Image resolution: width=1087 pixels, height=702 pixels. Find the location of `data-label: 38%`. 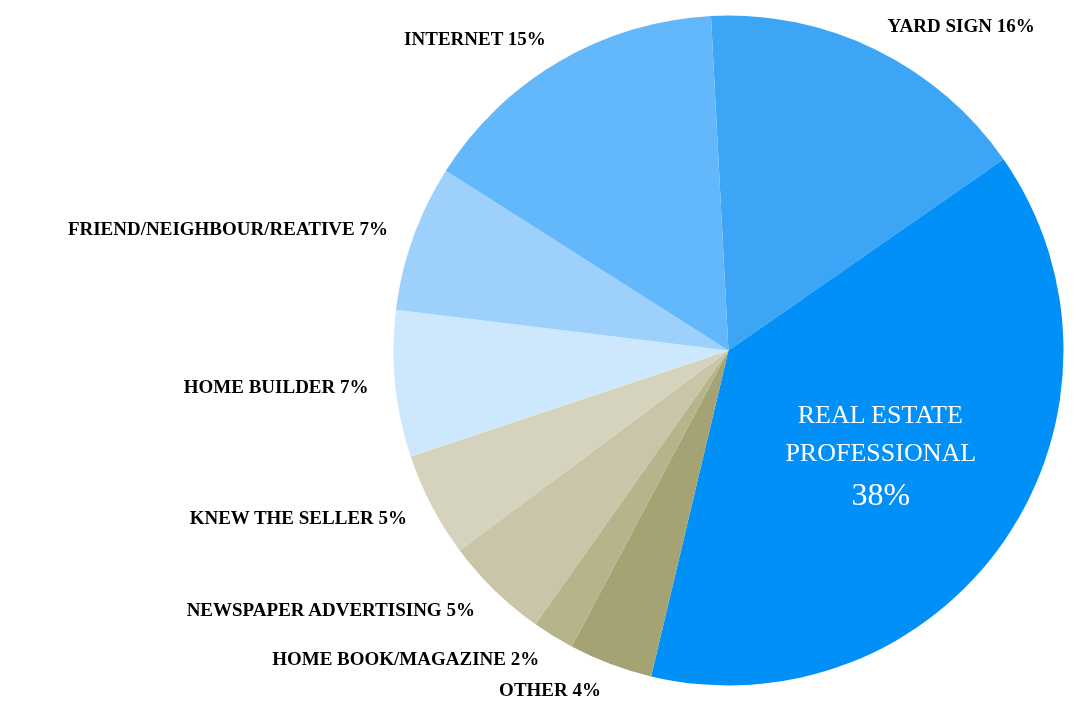

data-label: 38% is located at coordinates (881, 494).